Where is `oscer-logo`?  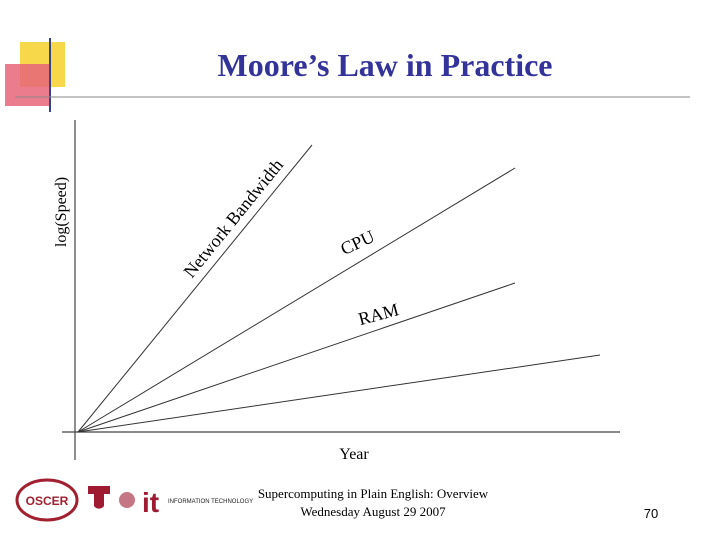 oscer-logo is located at coordinates (47, 500).